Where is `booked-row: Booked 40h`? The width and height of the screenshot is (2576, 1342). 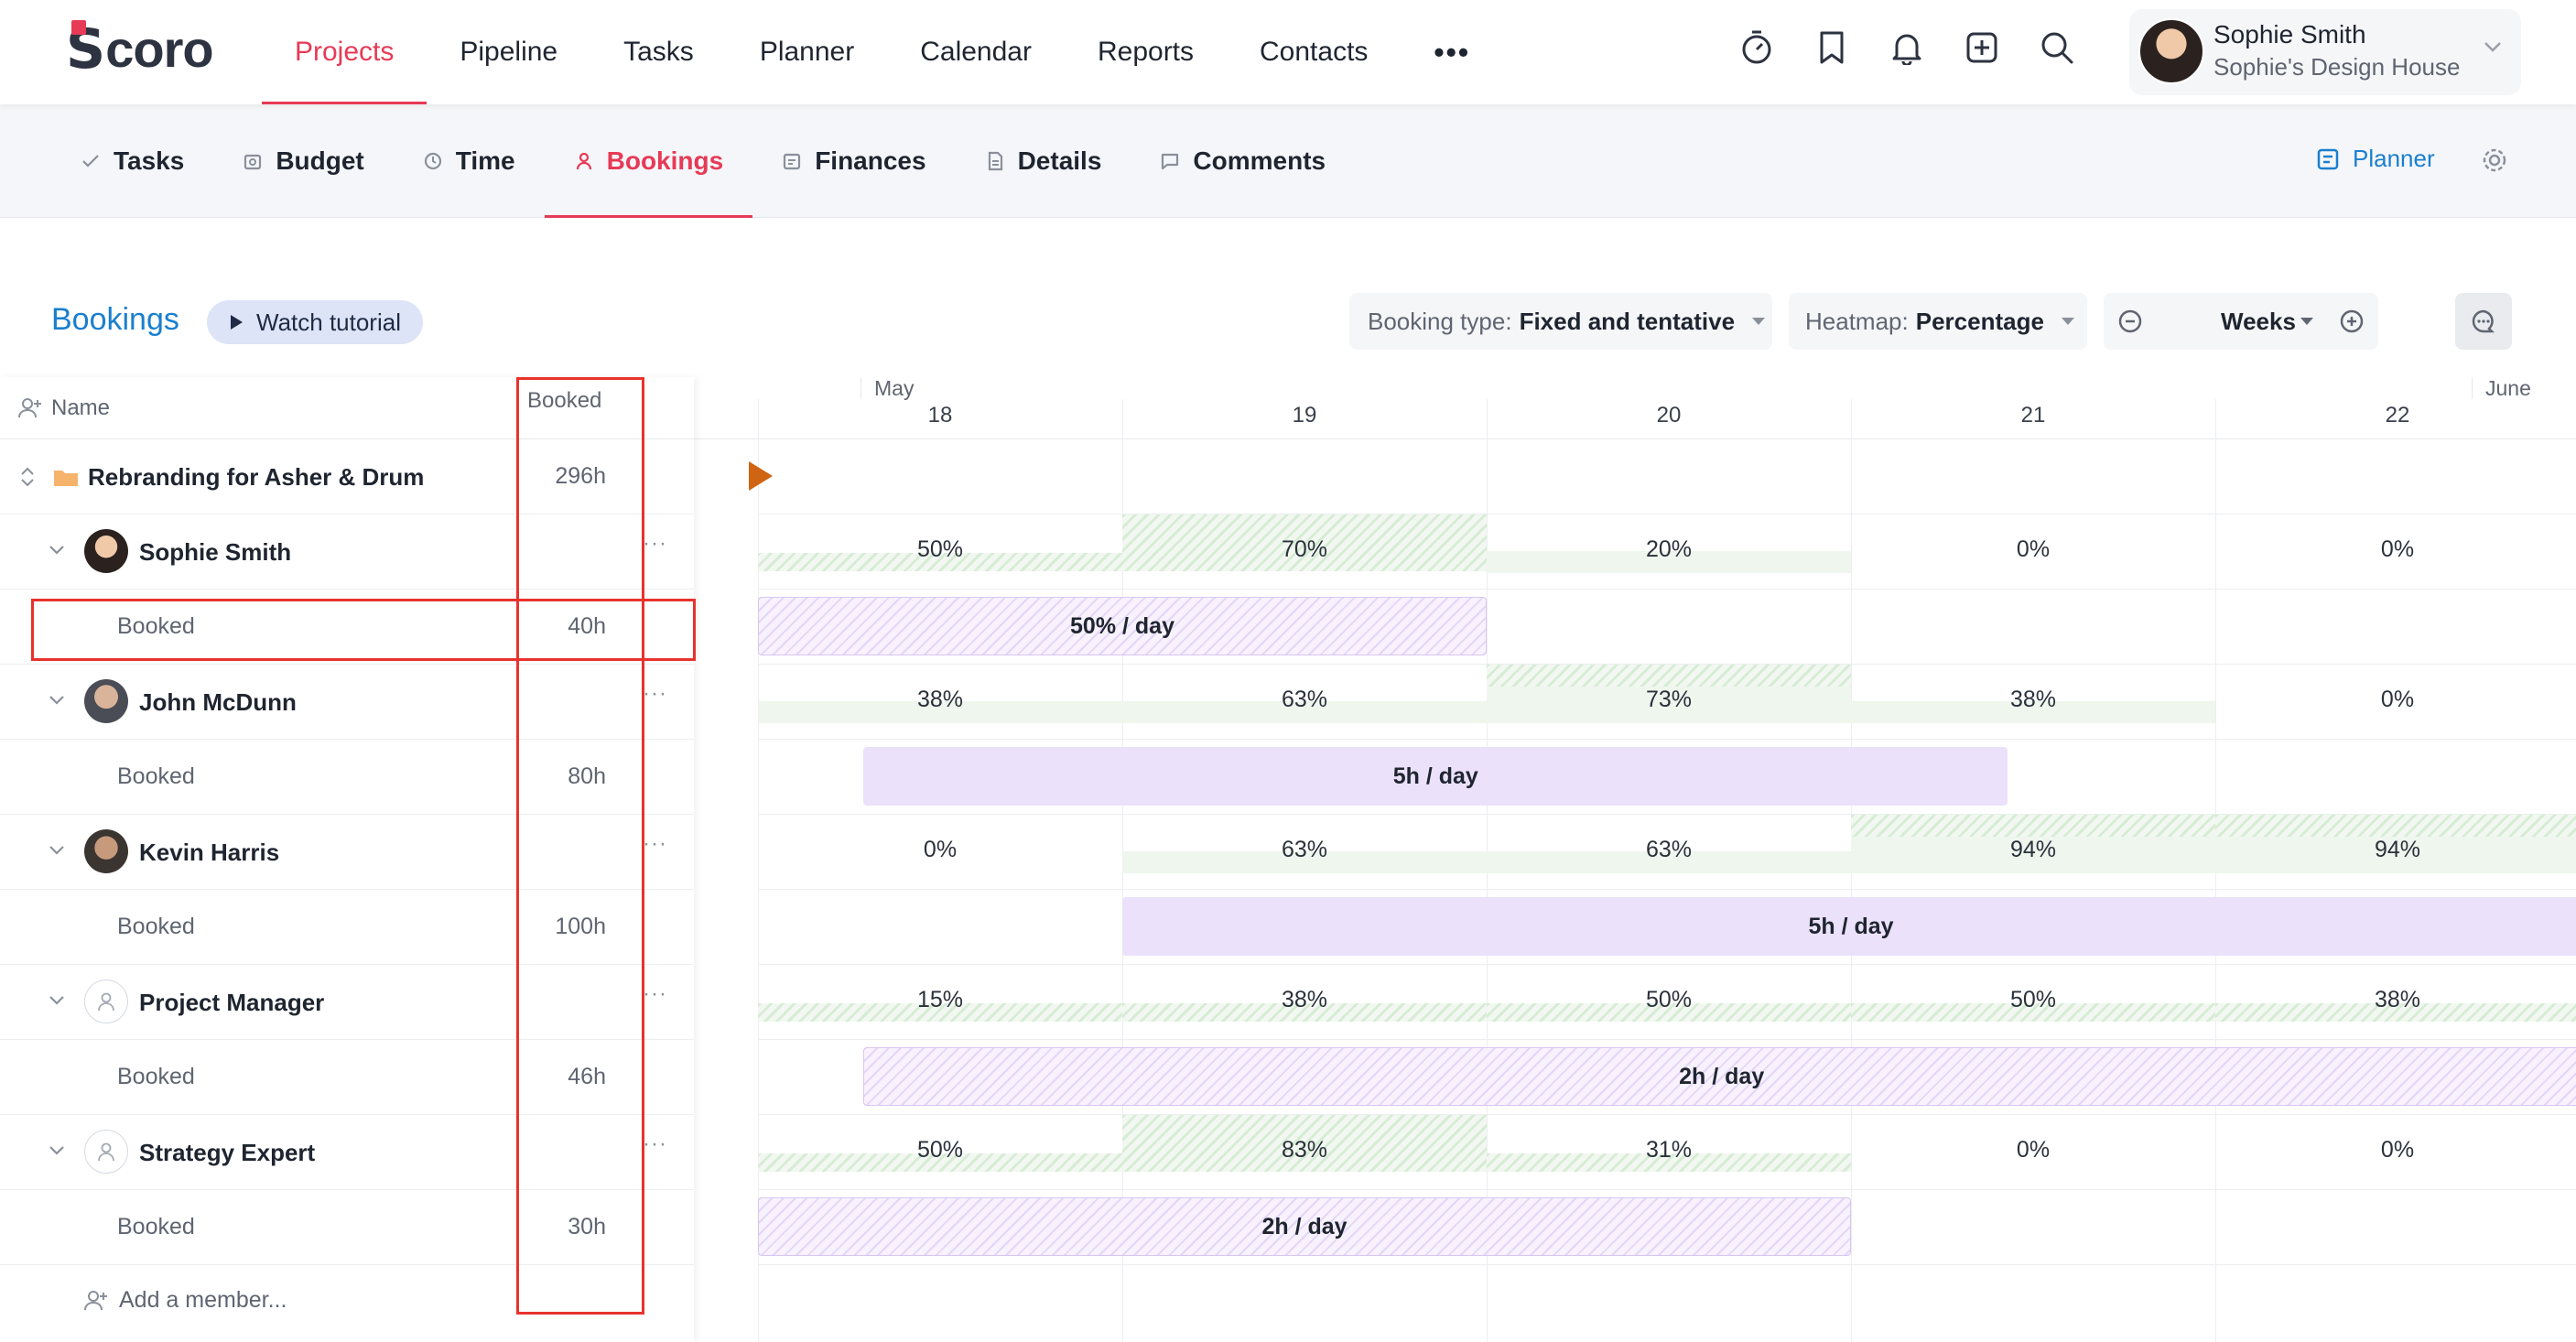 booked-row: Booked 40h is located at coordinates (347, 627).